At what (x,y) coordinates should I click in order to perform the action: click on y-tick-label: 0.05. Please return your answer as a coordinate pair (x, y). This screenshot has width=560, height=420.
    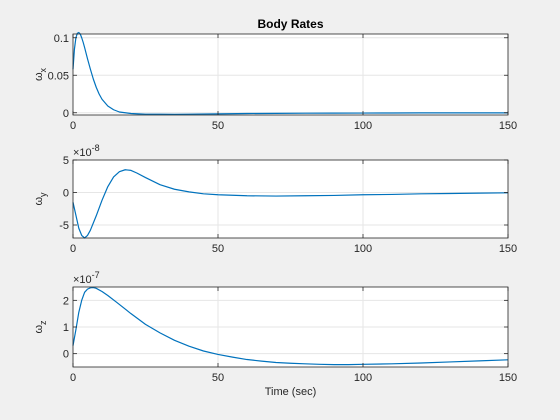
    Looking at the image, I should click on (58, 76).